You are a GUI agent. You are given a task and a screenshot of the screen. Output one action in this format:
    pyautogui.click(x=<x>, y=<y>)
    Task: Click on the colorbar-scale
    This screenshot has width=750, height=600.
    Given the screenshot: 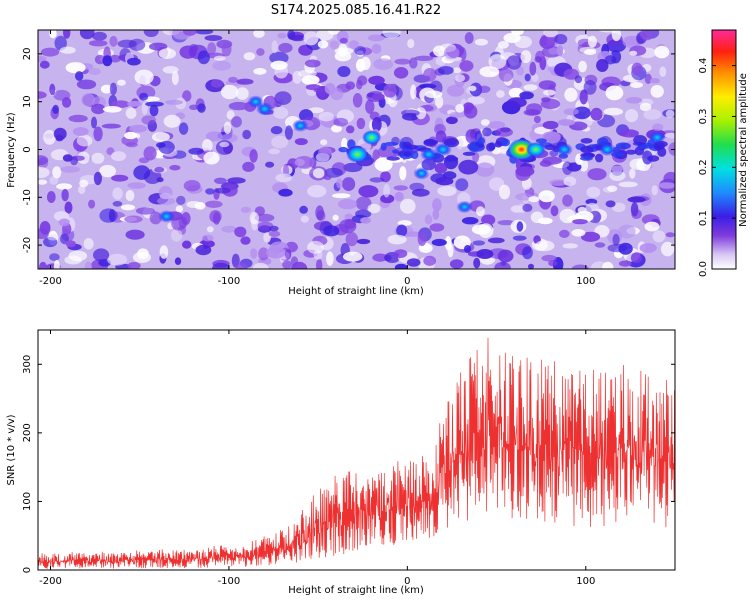 What is the action you would take?
    pyautogui.click(x=724, y=149)
    